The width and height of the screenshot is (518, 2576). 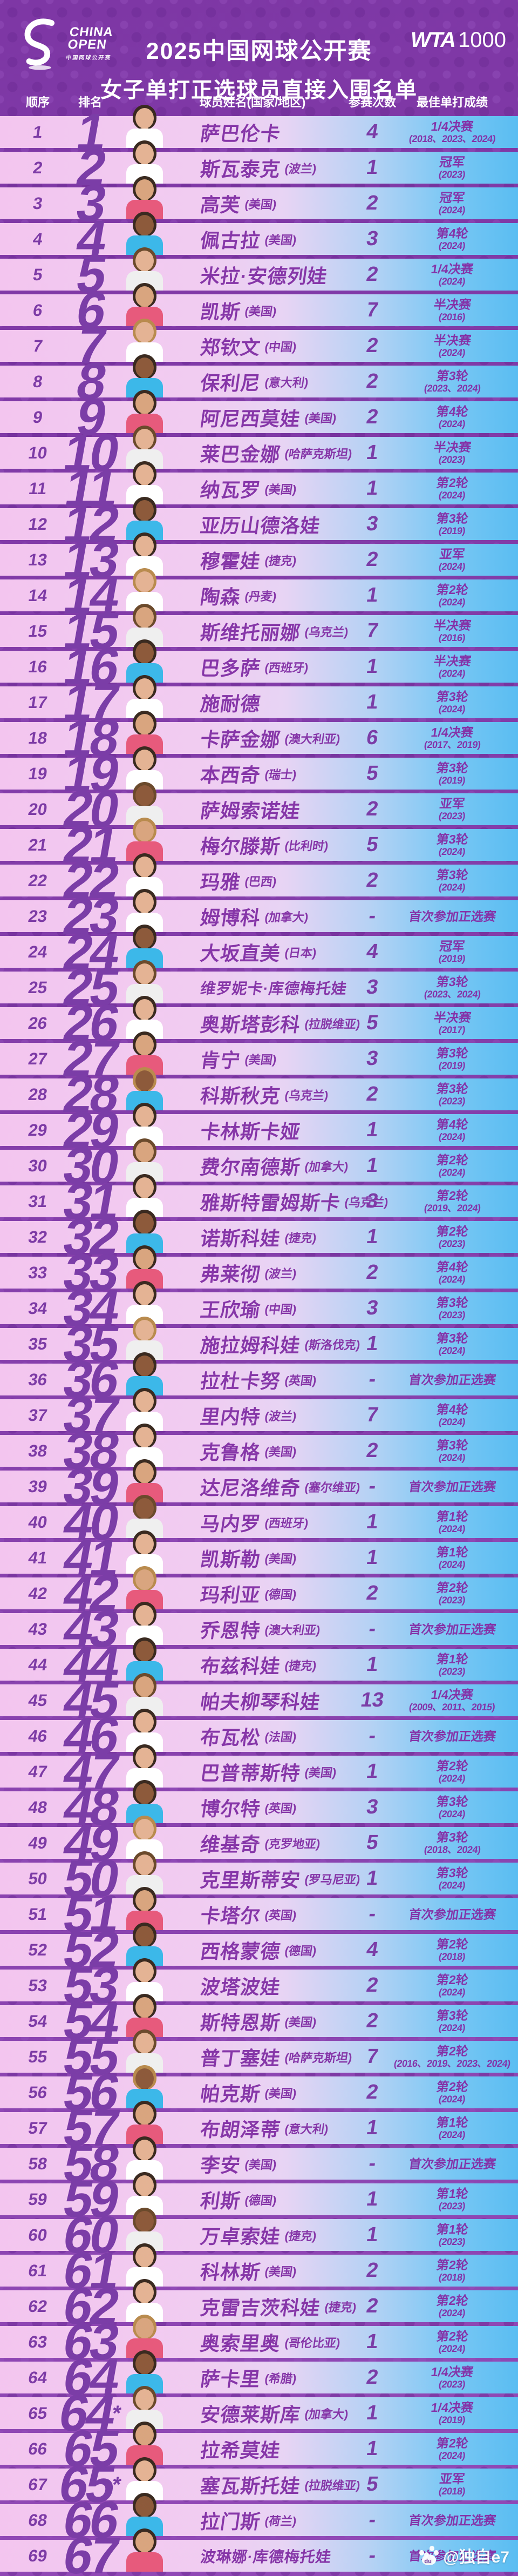 What do you see at coordinates (250, 810) in the screenshot?
I see `player-name: 萨姆索诺娃` at bounding box center [250, 810].